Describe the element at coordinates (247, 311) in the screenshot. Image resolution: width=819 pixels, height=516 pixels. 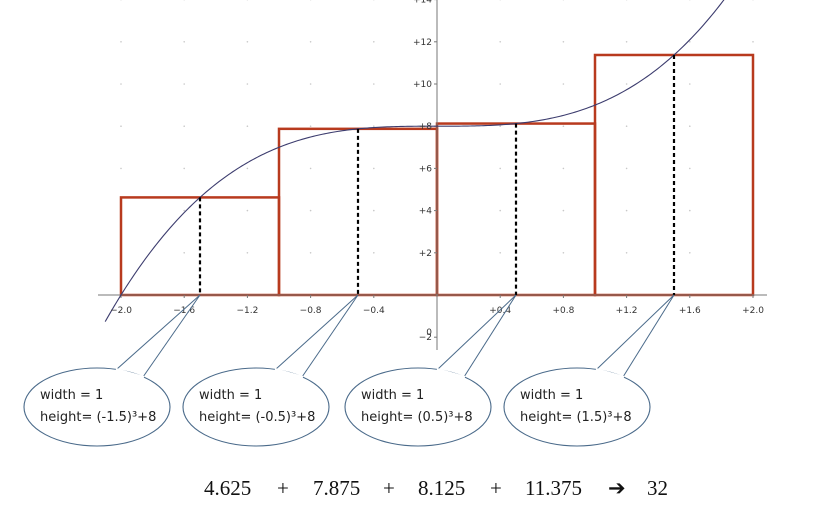
I see `x-tick-label: −1.2` at that location.